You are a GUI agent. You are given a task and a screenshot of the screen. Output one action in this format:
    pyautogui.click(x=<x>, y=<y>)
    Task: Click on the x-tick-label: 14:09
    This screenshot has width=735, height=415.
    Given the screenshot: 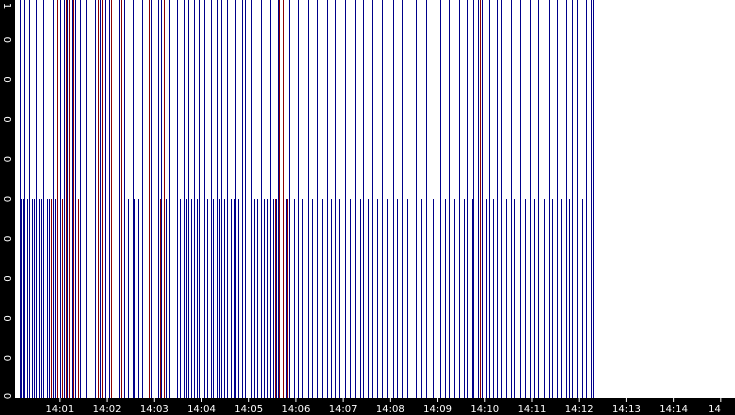 What is the action you would take?
    pyautogui.click(x=437, y=409)
    